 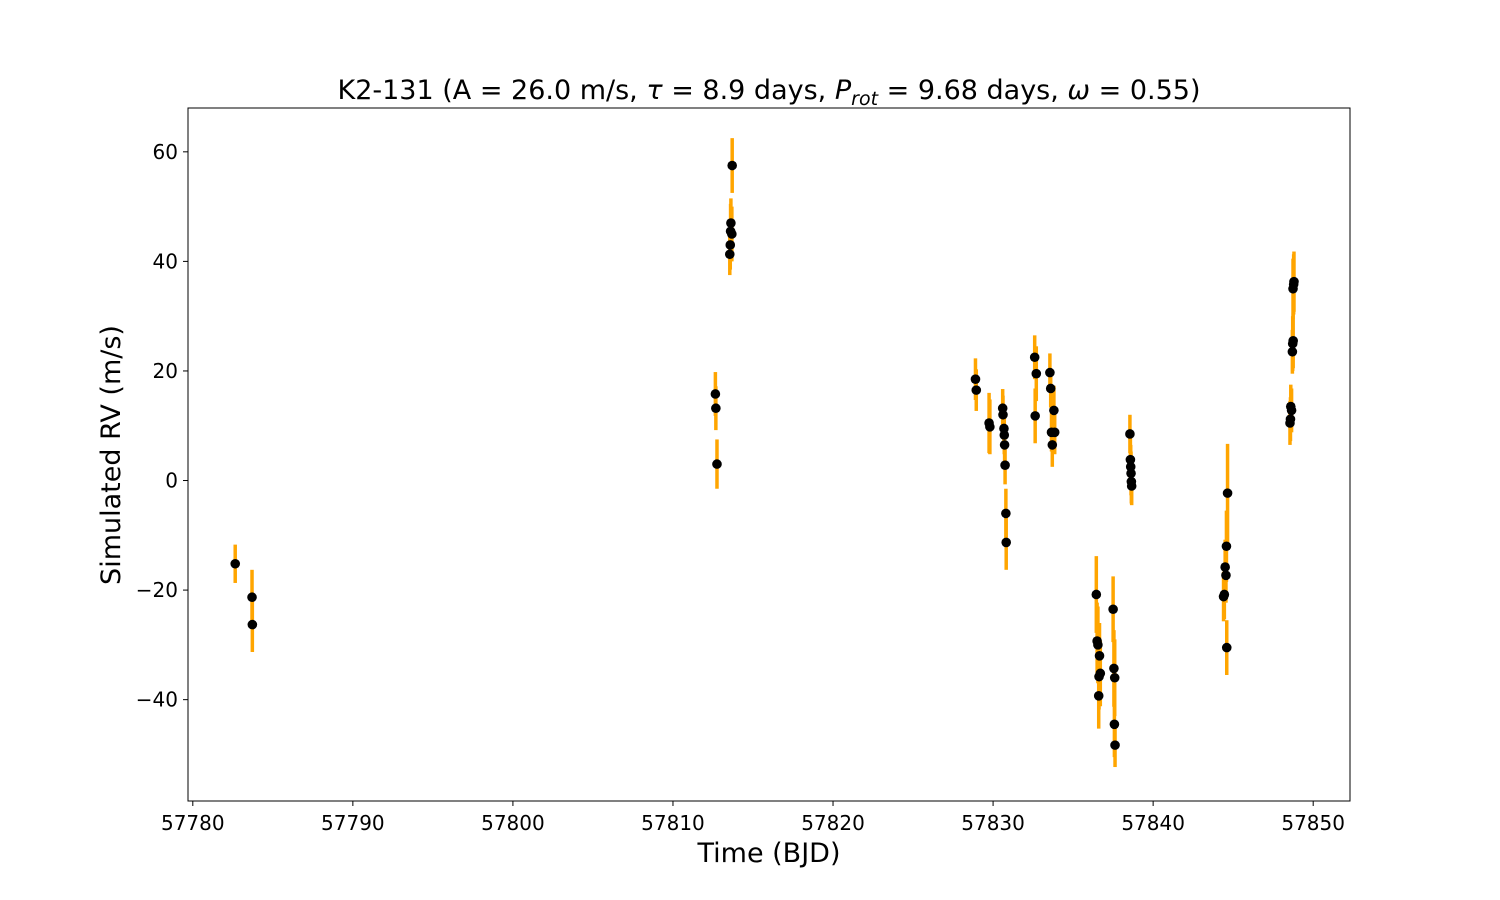 I want to click on title-tau-symbol: τ, so click(x=654, y=90).